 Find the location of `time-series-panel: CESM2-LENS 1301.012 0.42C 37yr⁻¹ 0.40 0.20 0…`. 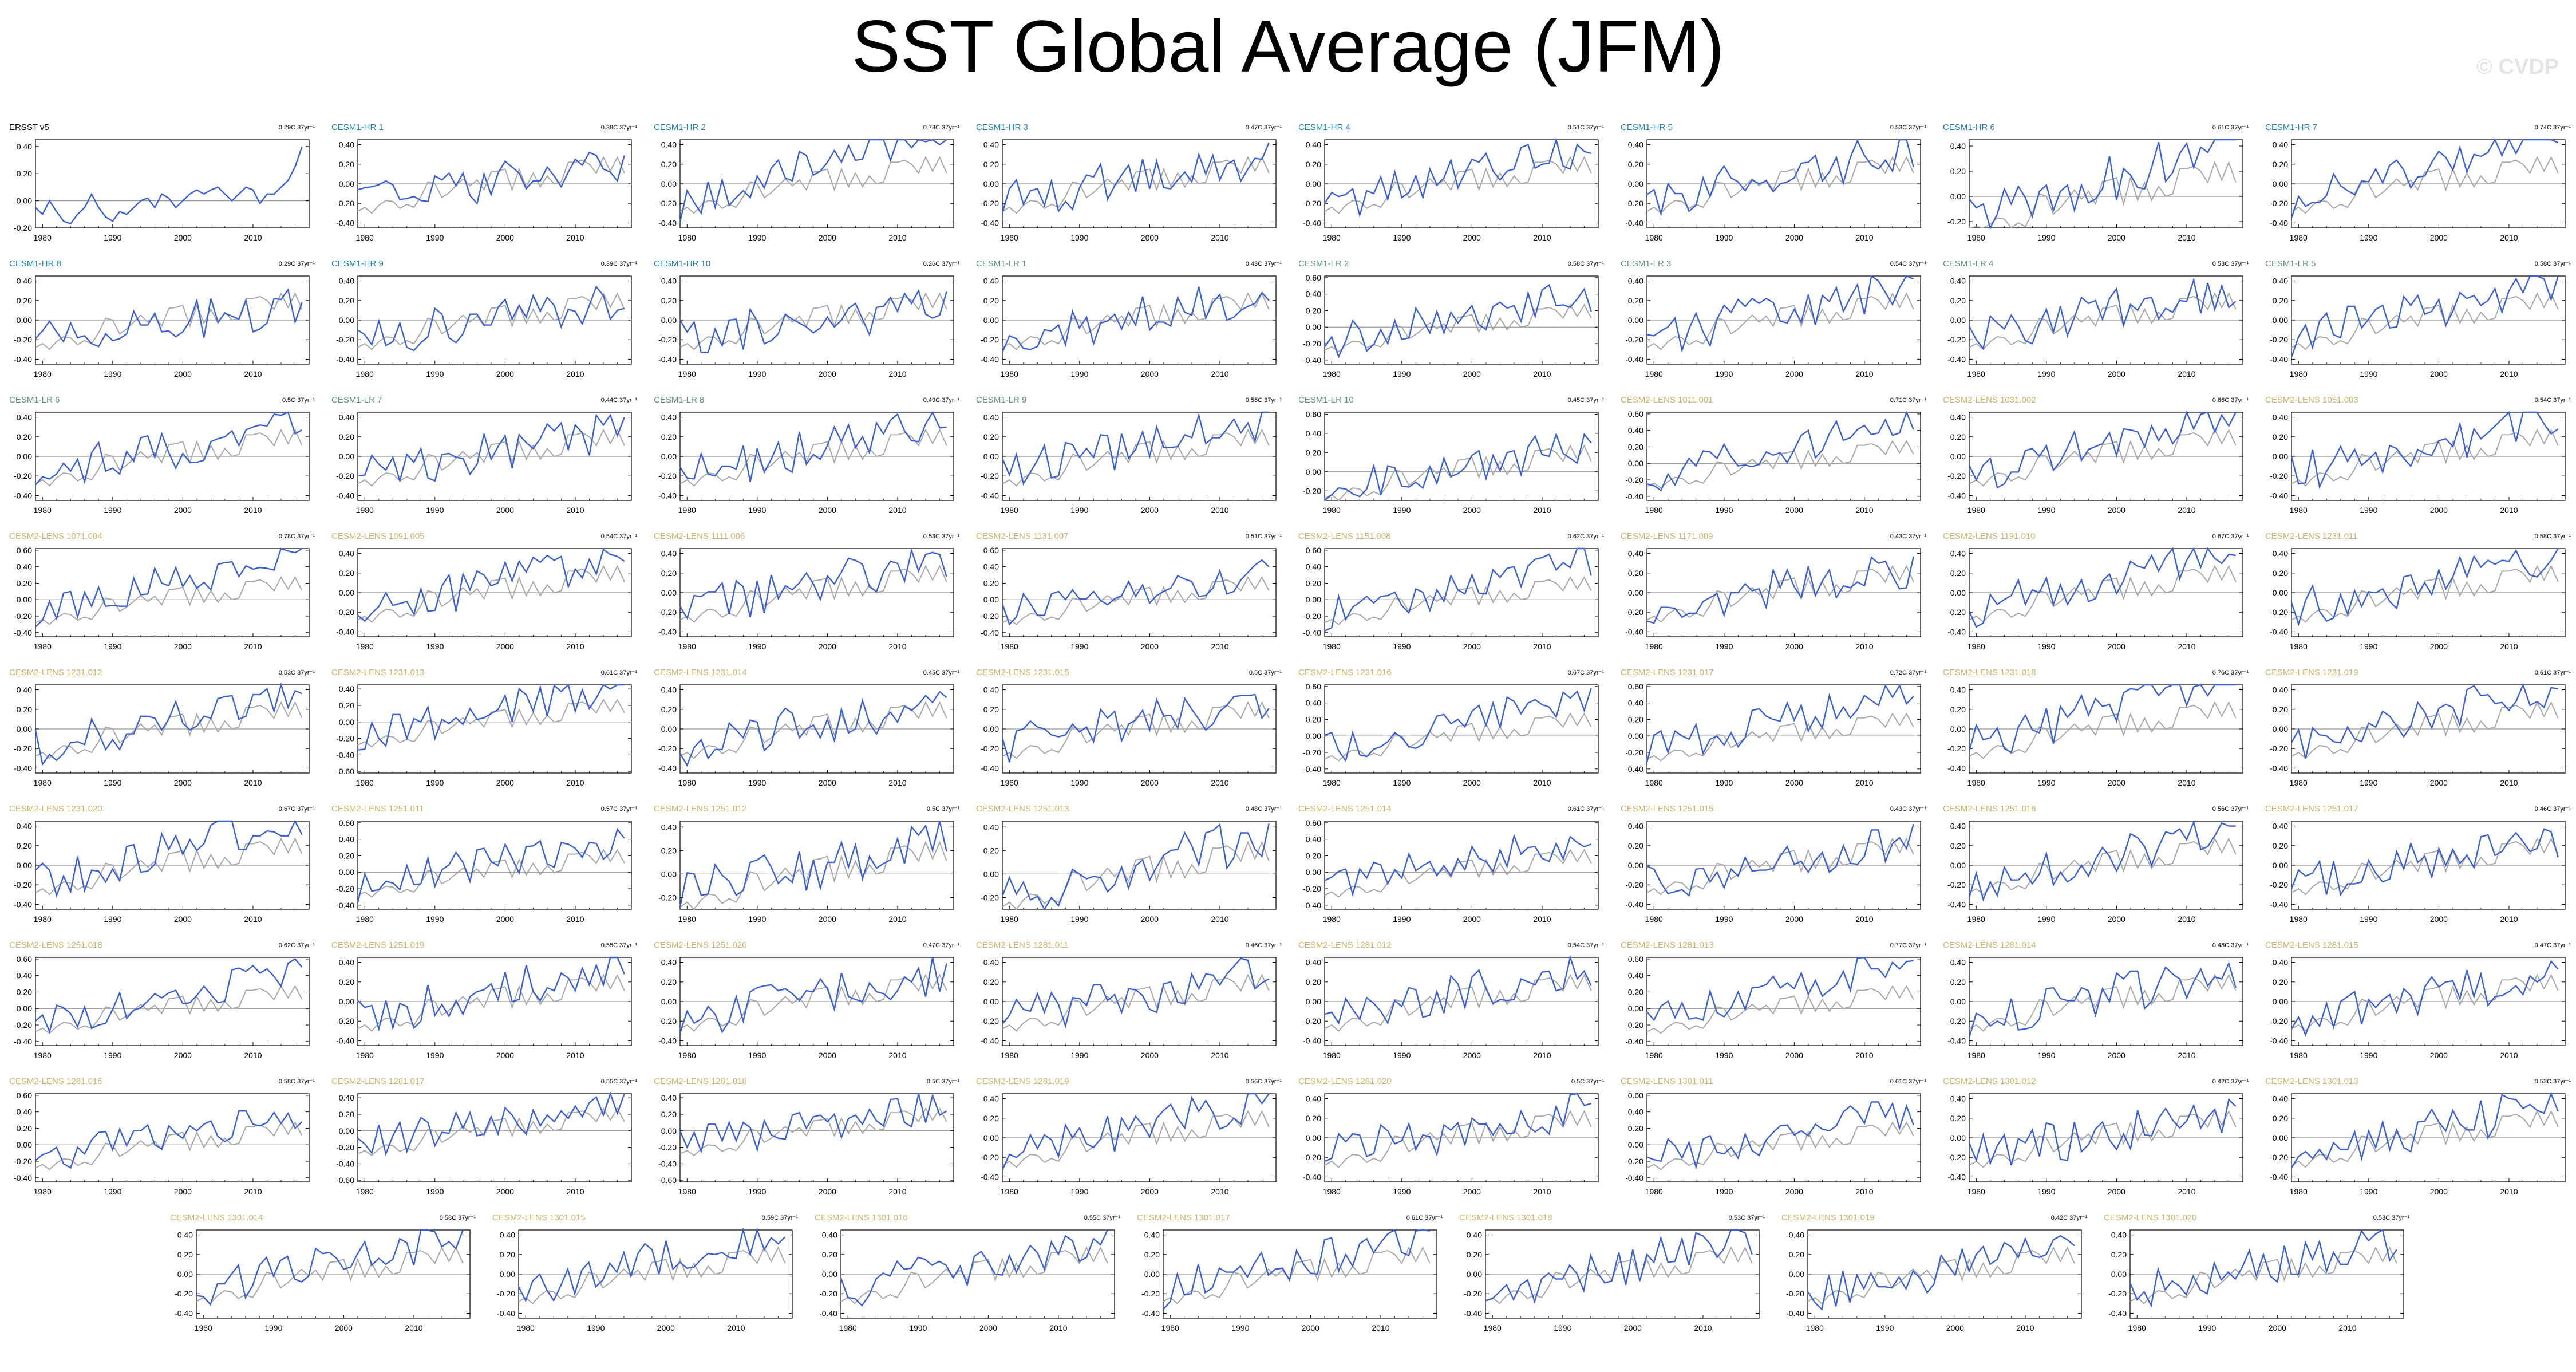

time-series-panel: CESM2-LENS 1301.012 0.42C 37yr⁻¹ 0.40 0.20 0… is located at coordinates (2094, 1138).